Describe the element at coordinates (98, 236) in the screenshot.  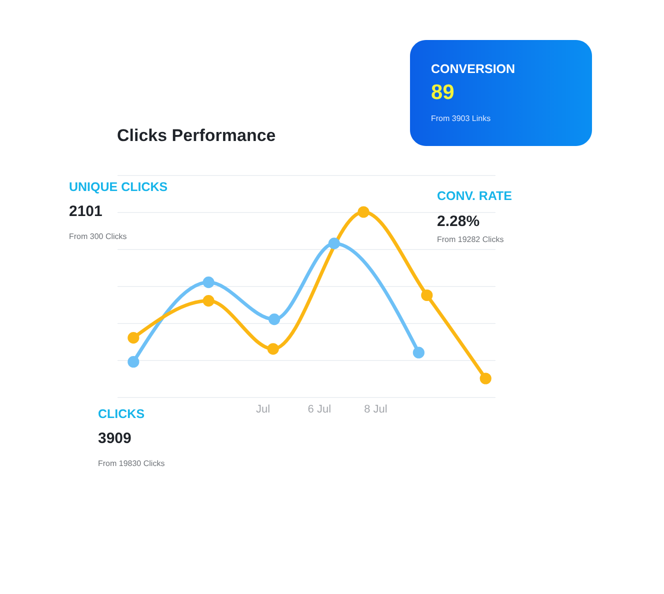
I see `annotation: From 300 Clicks` at that location.